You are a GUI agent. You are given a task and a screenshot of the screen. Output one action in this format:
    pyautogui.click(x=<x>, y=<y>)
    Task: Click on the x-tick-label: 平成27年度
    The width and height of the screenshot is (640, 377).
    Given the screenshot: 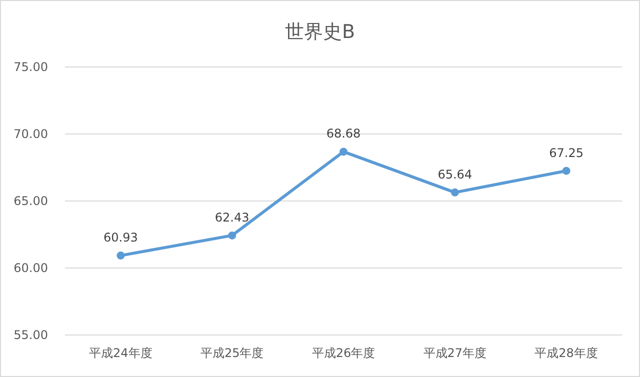 What is the action you would take?
    pyautogui.click(x=455, y=353)
    